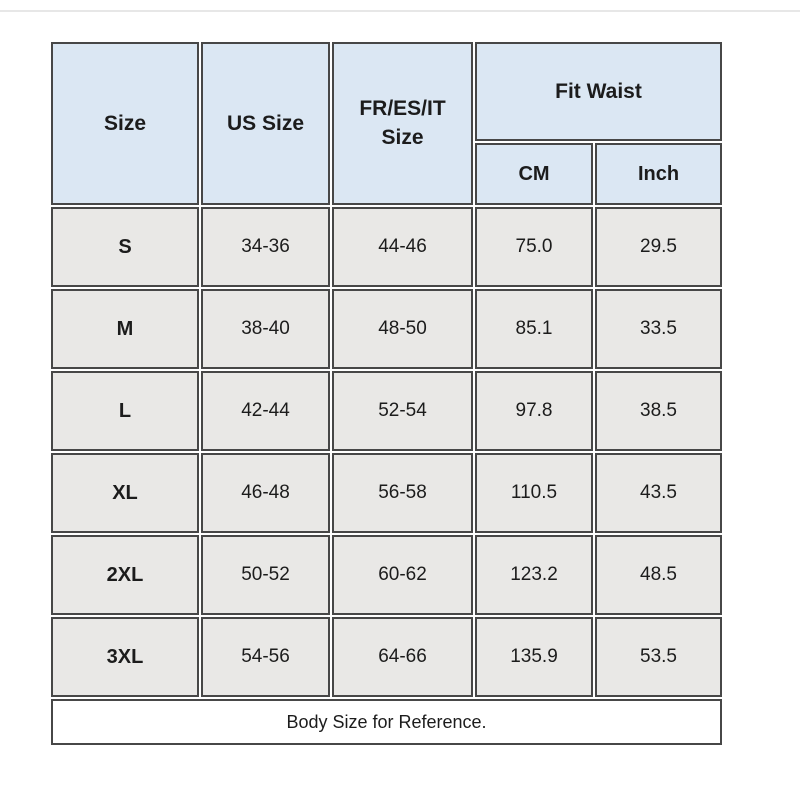 This screenshot has height=800, width=800. I want to click on waist-inch-cell: 48.5, so click(658, 575).